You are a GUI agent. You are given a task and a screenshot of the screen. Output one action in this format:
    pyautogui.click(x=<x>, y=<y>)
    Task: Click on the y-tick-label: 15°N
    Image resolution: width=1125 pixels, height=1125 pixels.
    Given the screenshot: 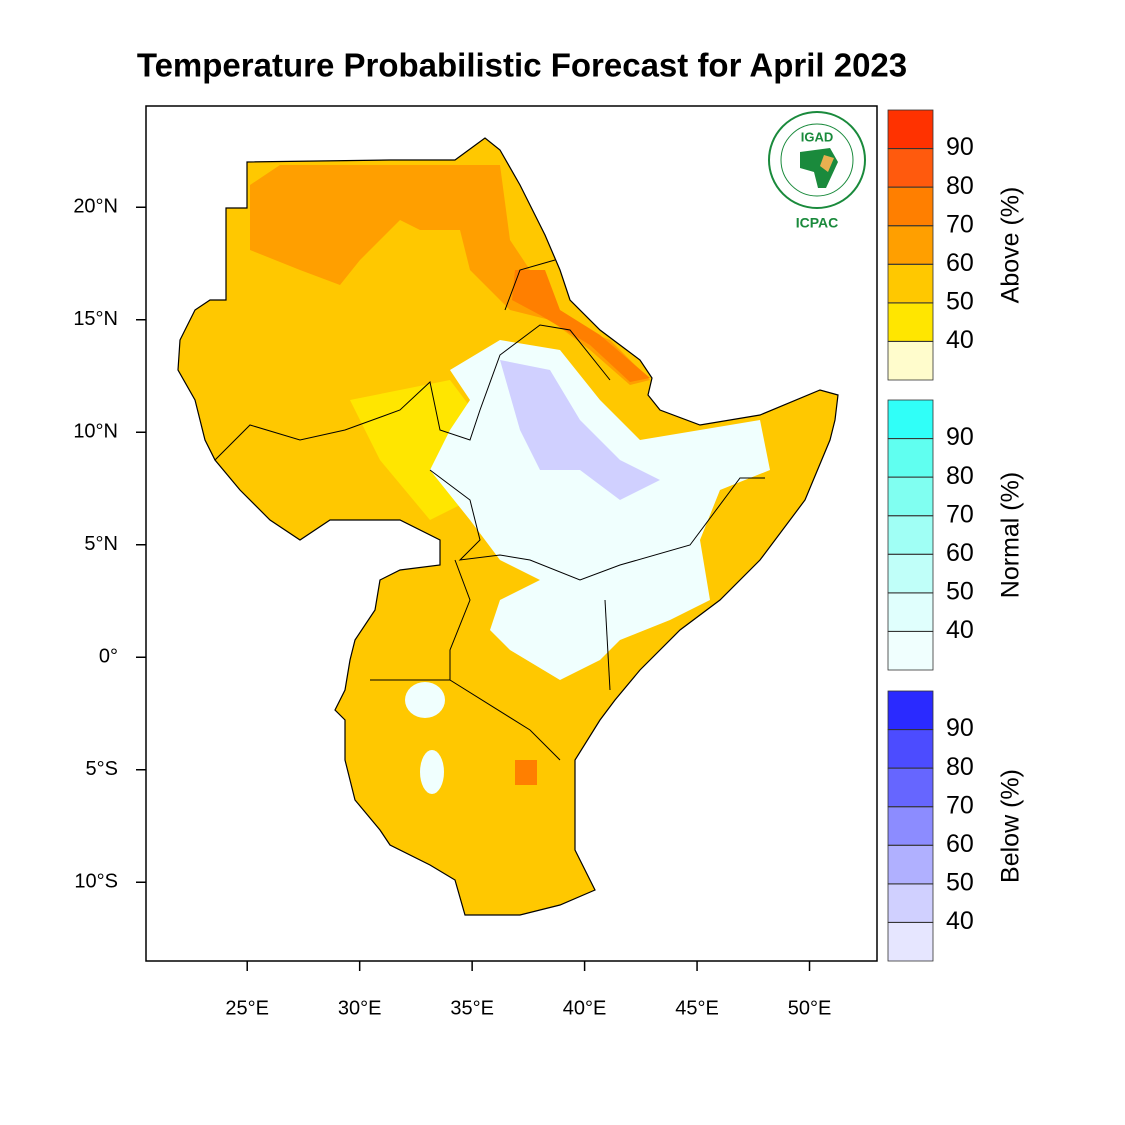 What is the action you would take?
    pyautogui.click(x=95, y=319)
    